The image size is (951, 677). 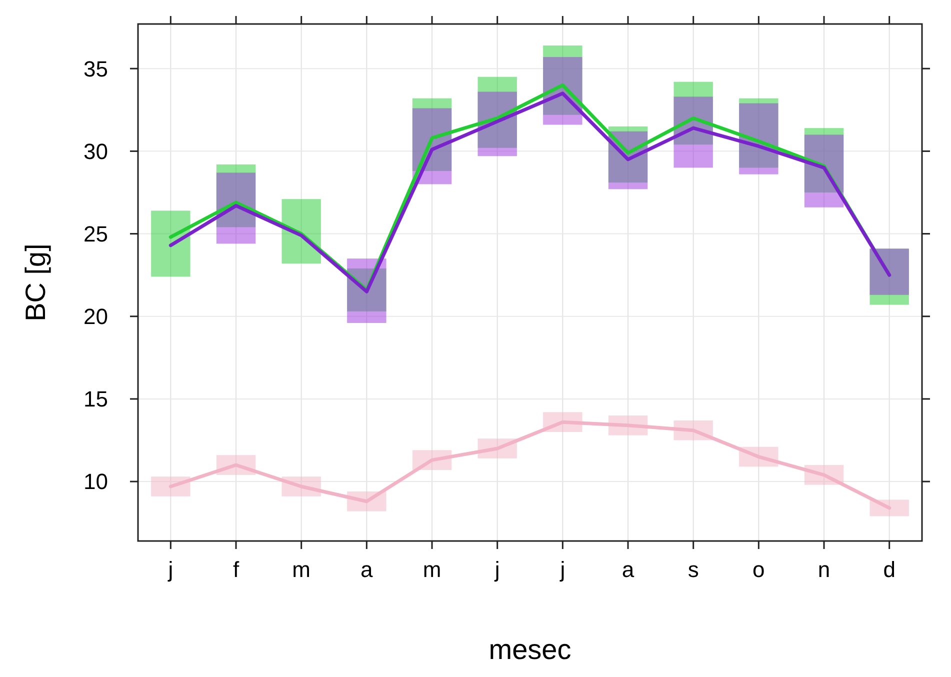 What do you see at coordinates (530, 649) in the screenshot?
I see `x-axis-title: mesec` at bounding box center [530, 649].